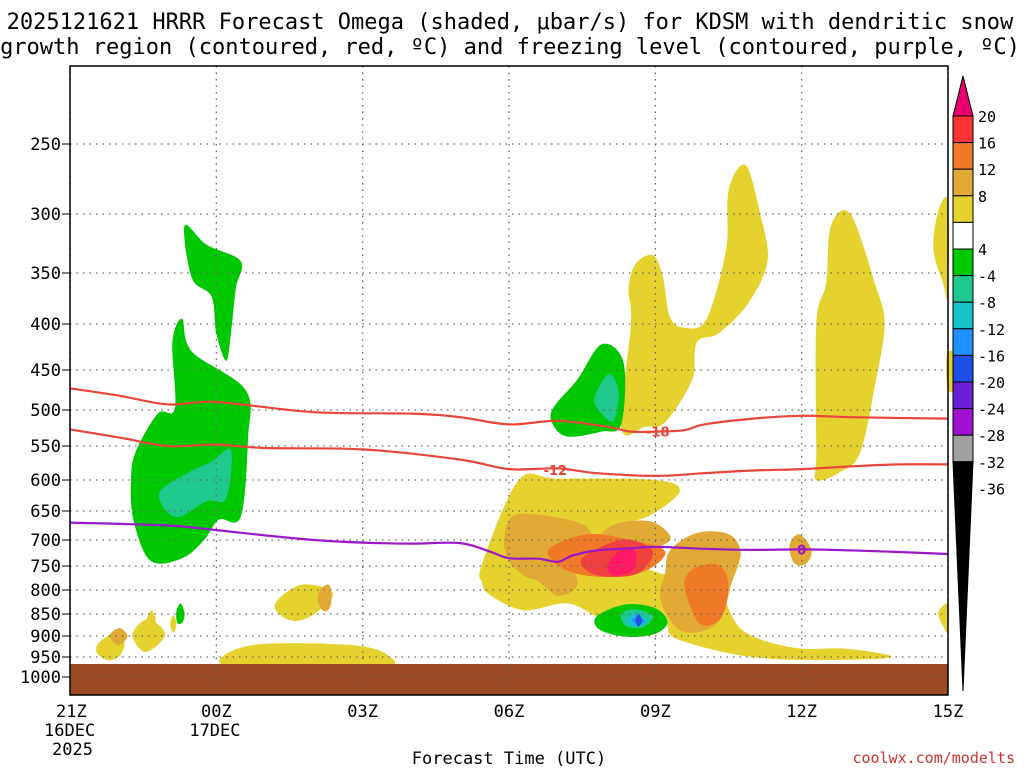  Describe the element at coordinates (45, 591) in the screenshot. I see `y-tick-800: 800` at that location.